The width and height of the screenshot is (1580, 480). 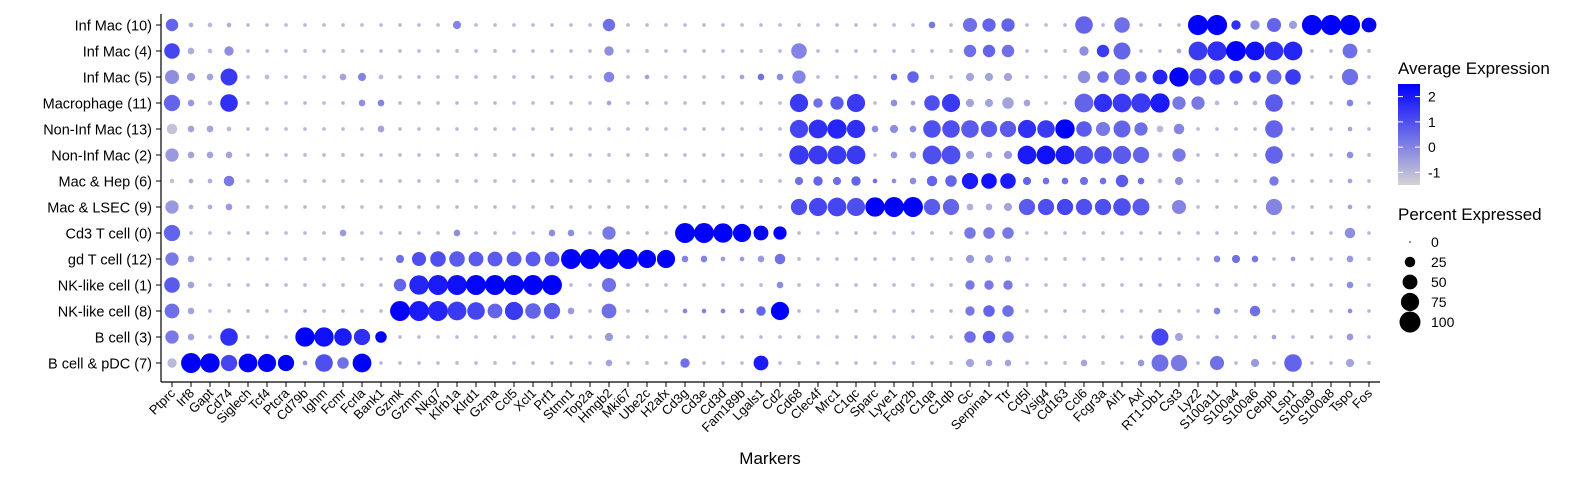 I want to click on color-legend-ticks: 2 1 0 -1, so click(x=1419, y=134).